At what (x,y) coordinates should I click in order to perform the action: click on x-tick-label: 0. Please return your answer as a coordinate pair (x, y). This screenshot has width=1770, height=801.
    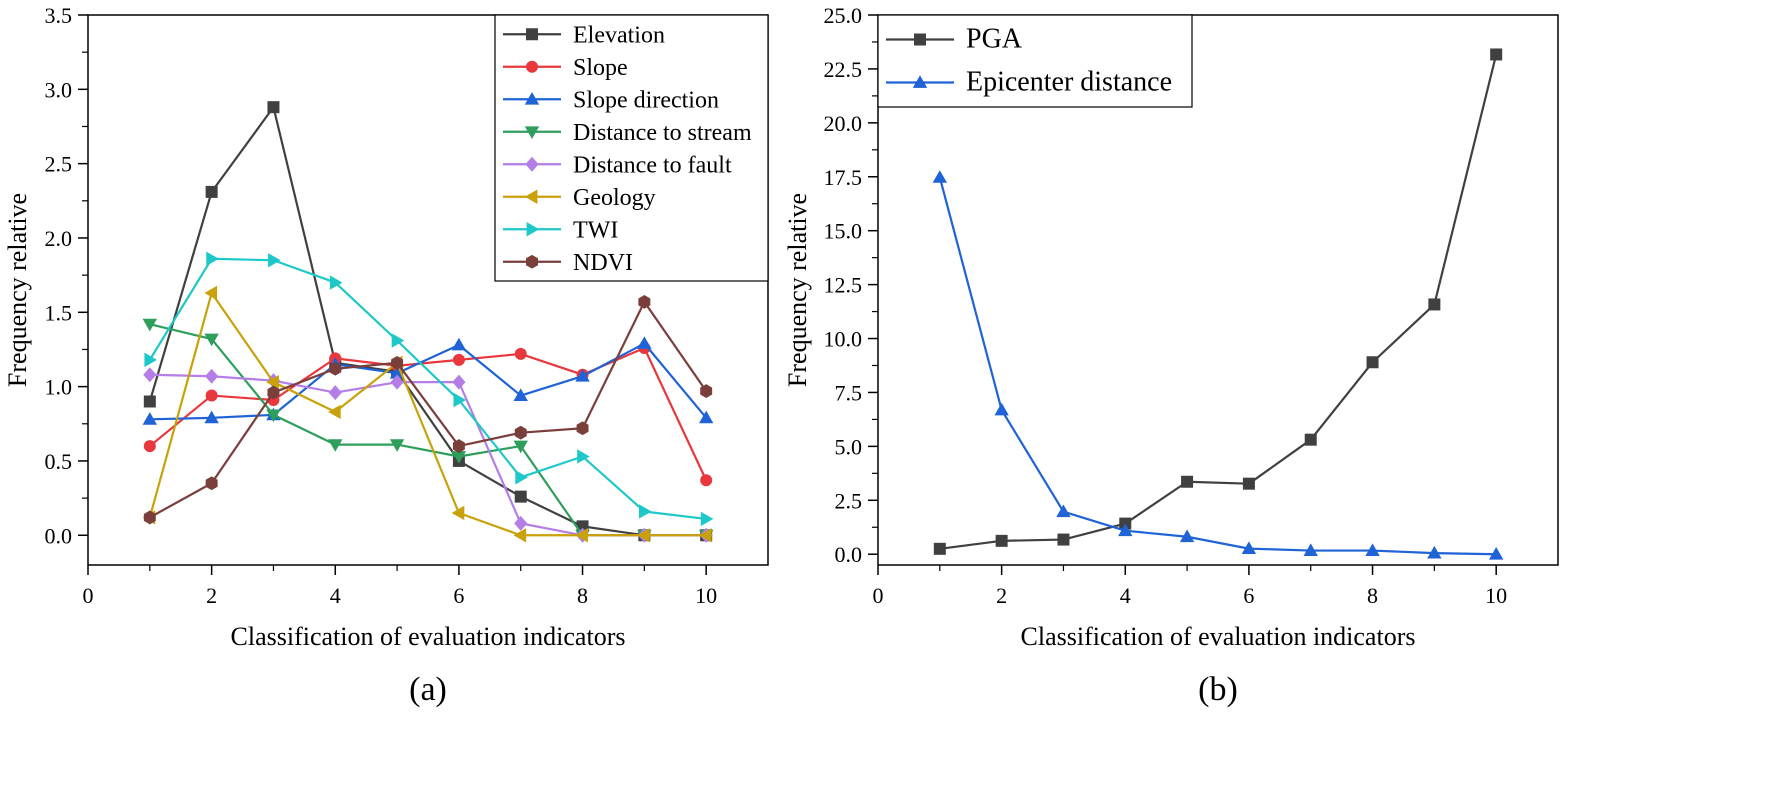
    Looking at the image, I should click on (88, 595).